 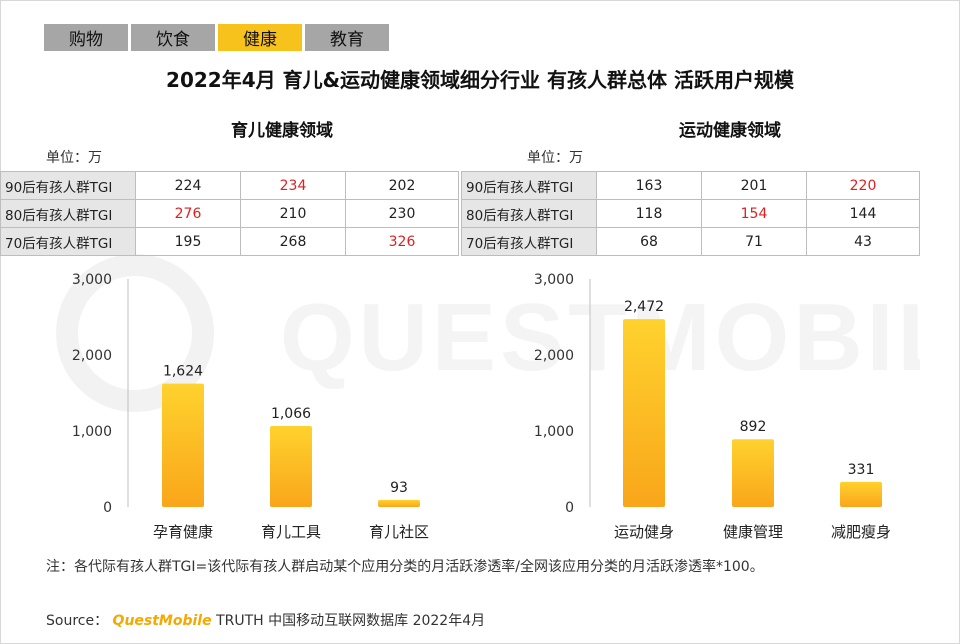 I want to click on source-rest: TRUTH 中国移动互联网数据库 2022年4月, so click(x=351, y=621).